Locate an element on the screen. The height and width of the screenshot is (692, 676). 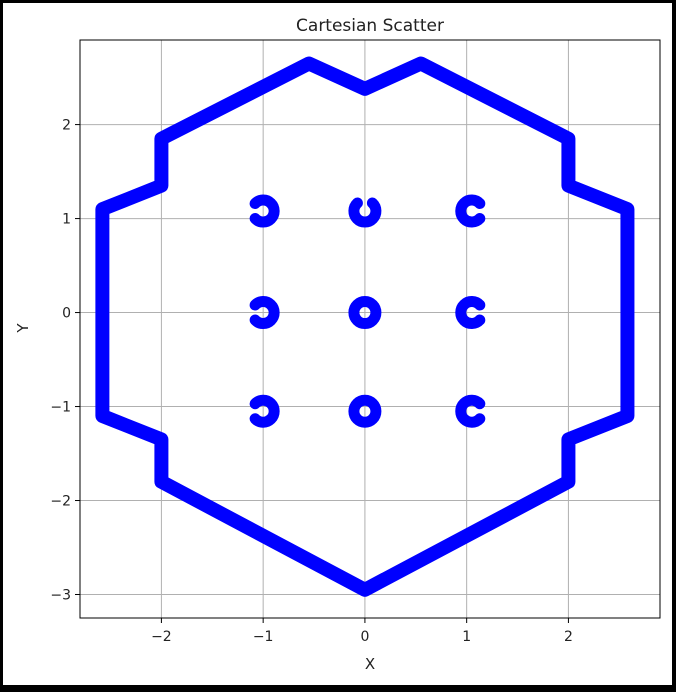
y-axis-label: Y is located at coordinates (23, 328).